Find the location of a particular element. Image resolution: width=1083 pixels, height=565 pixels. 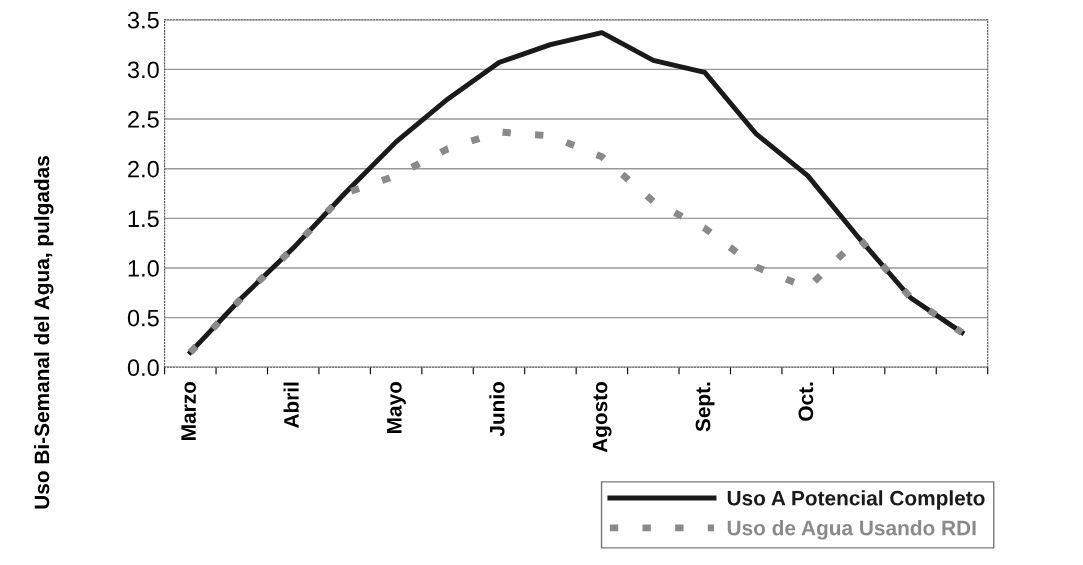

y-tick-label: 0.0 is located at coordinates (143, 368).